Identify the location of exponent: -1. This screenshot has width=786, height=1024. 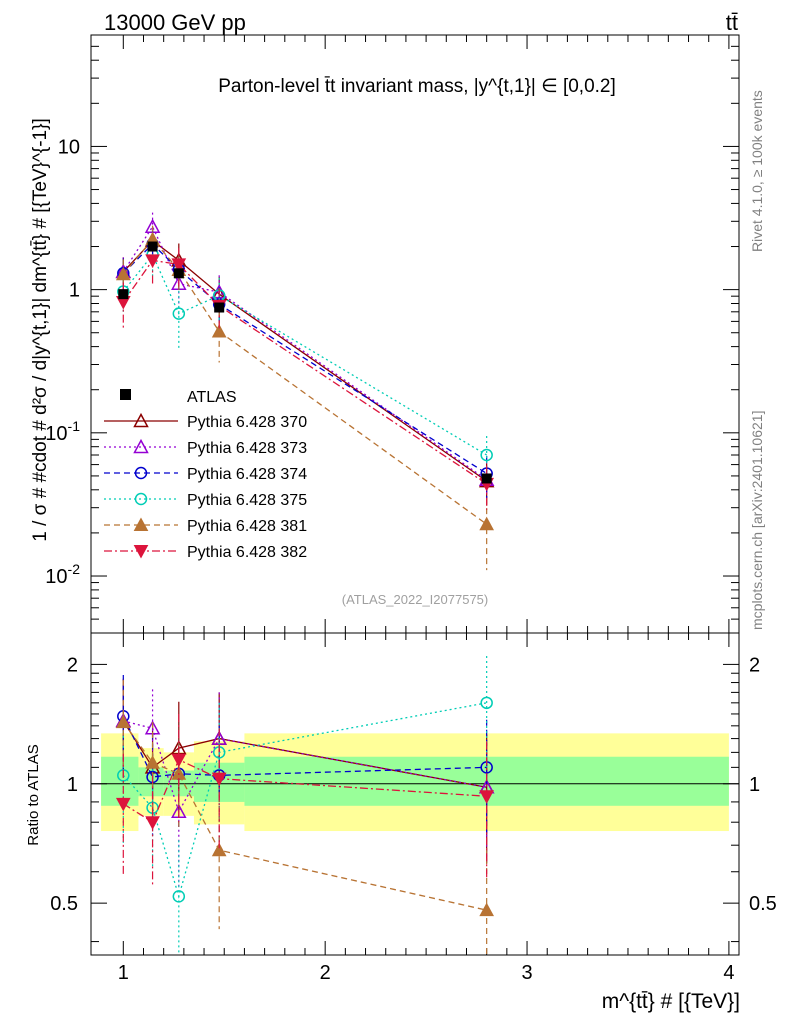
(74, 426).